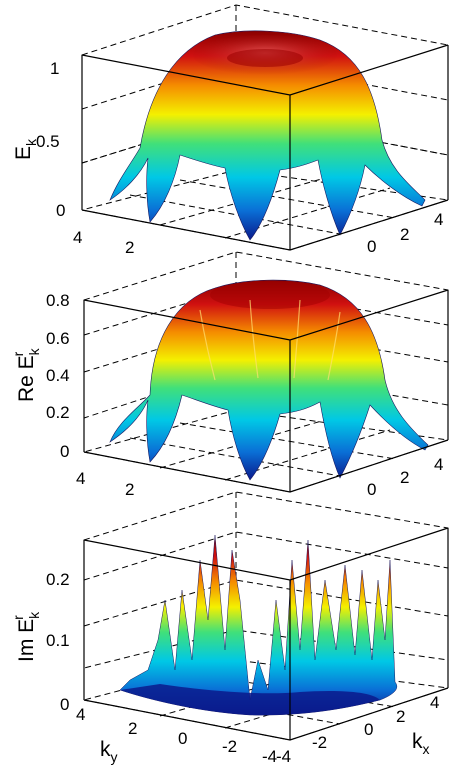 This screenshot has width=454, height=768. Describe the element at coordinates (109, 751) in the screenshot. I see `ky-axis-label: ky` at that location.